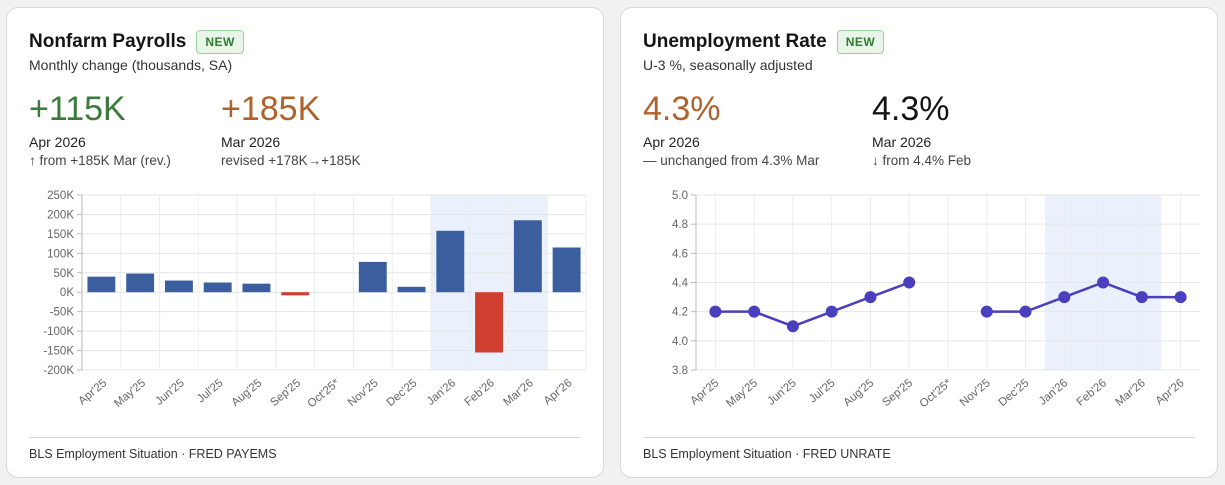 Image resolution: width=1225 pixels, height=485 pixels. What do you see at coordinates (680, 254) in the screenshot?
I see `unemployment-ytick-label: 4.6` at bounding box center [680, 254].